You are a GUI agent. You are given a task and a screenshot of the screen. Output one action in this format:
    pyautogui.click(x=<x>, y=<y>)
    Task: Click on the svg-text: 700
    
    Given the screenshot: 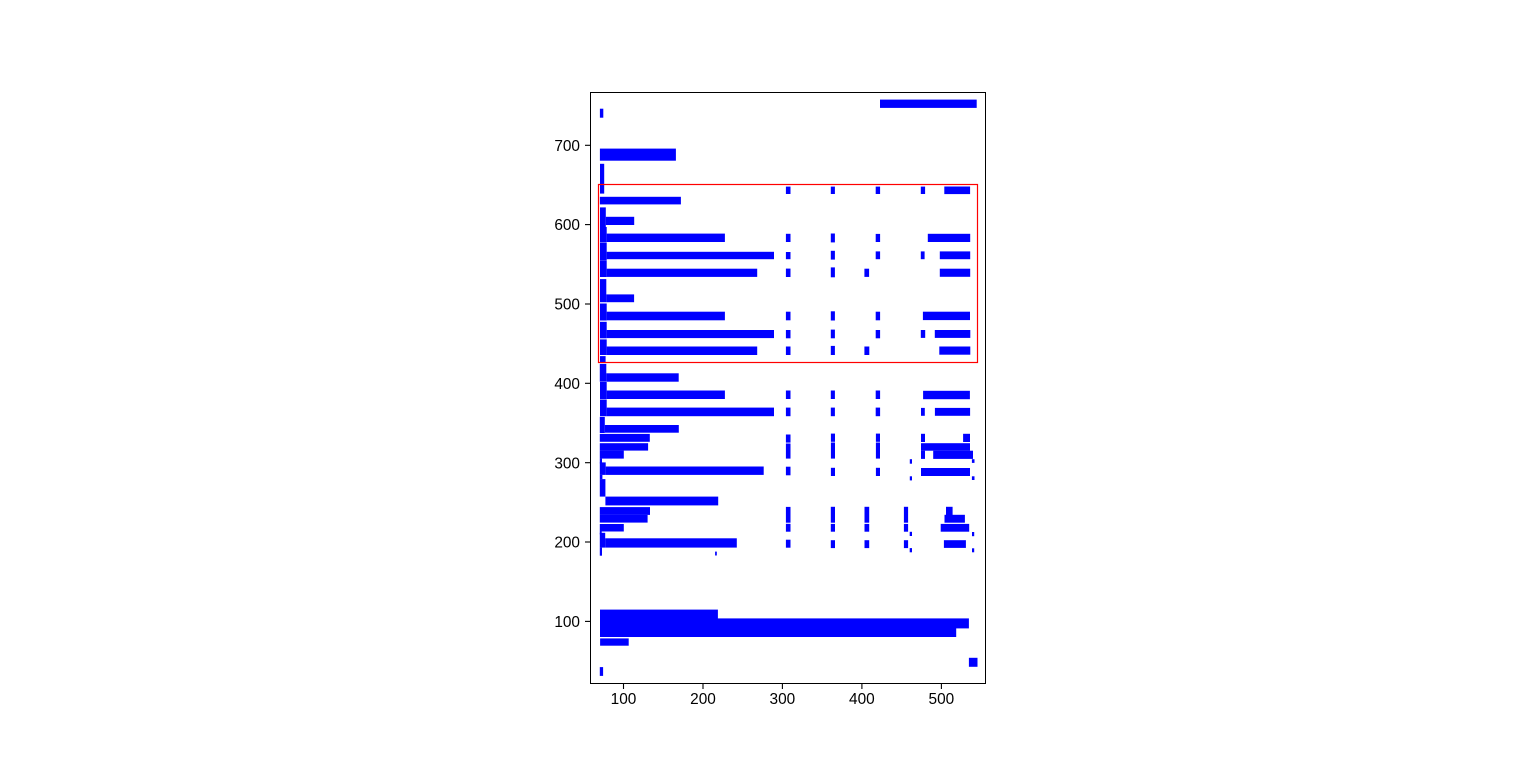 What is the action you would take?
    pyautogui.click(x=567, y=146)
    